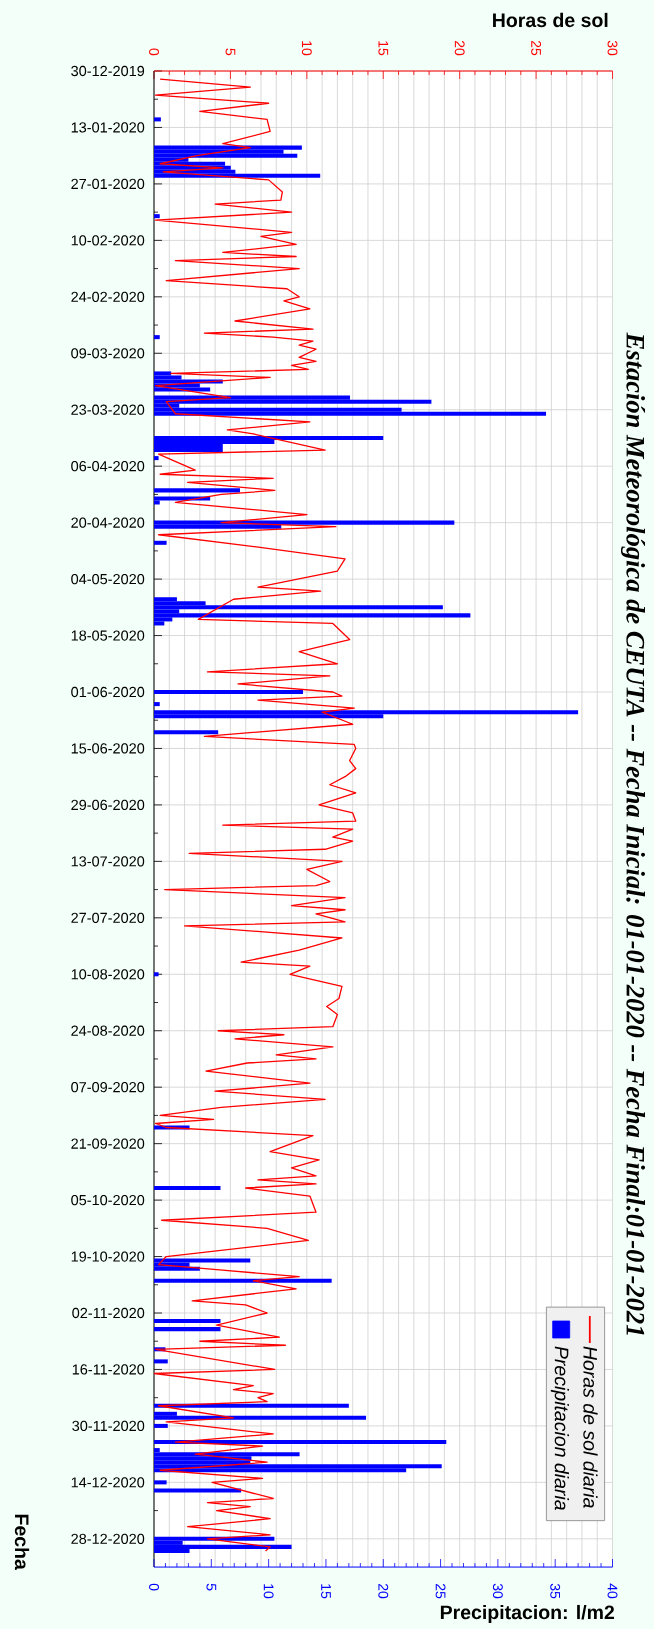  I want to click on y-tick-label: 10-02-2020, so click(108, 240).